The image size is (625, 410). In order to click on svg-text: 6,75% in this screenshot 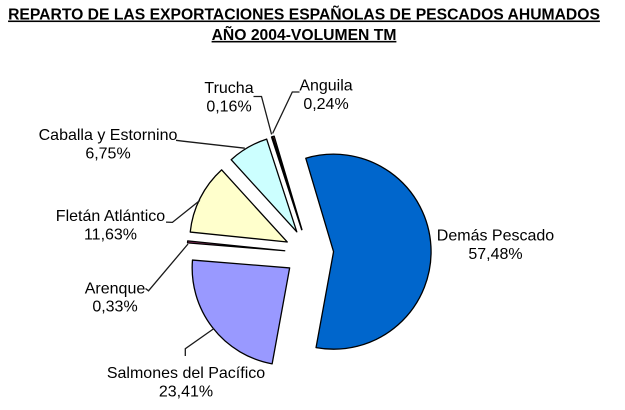, I will do `click(107, 154)`.